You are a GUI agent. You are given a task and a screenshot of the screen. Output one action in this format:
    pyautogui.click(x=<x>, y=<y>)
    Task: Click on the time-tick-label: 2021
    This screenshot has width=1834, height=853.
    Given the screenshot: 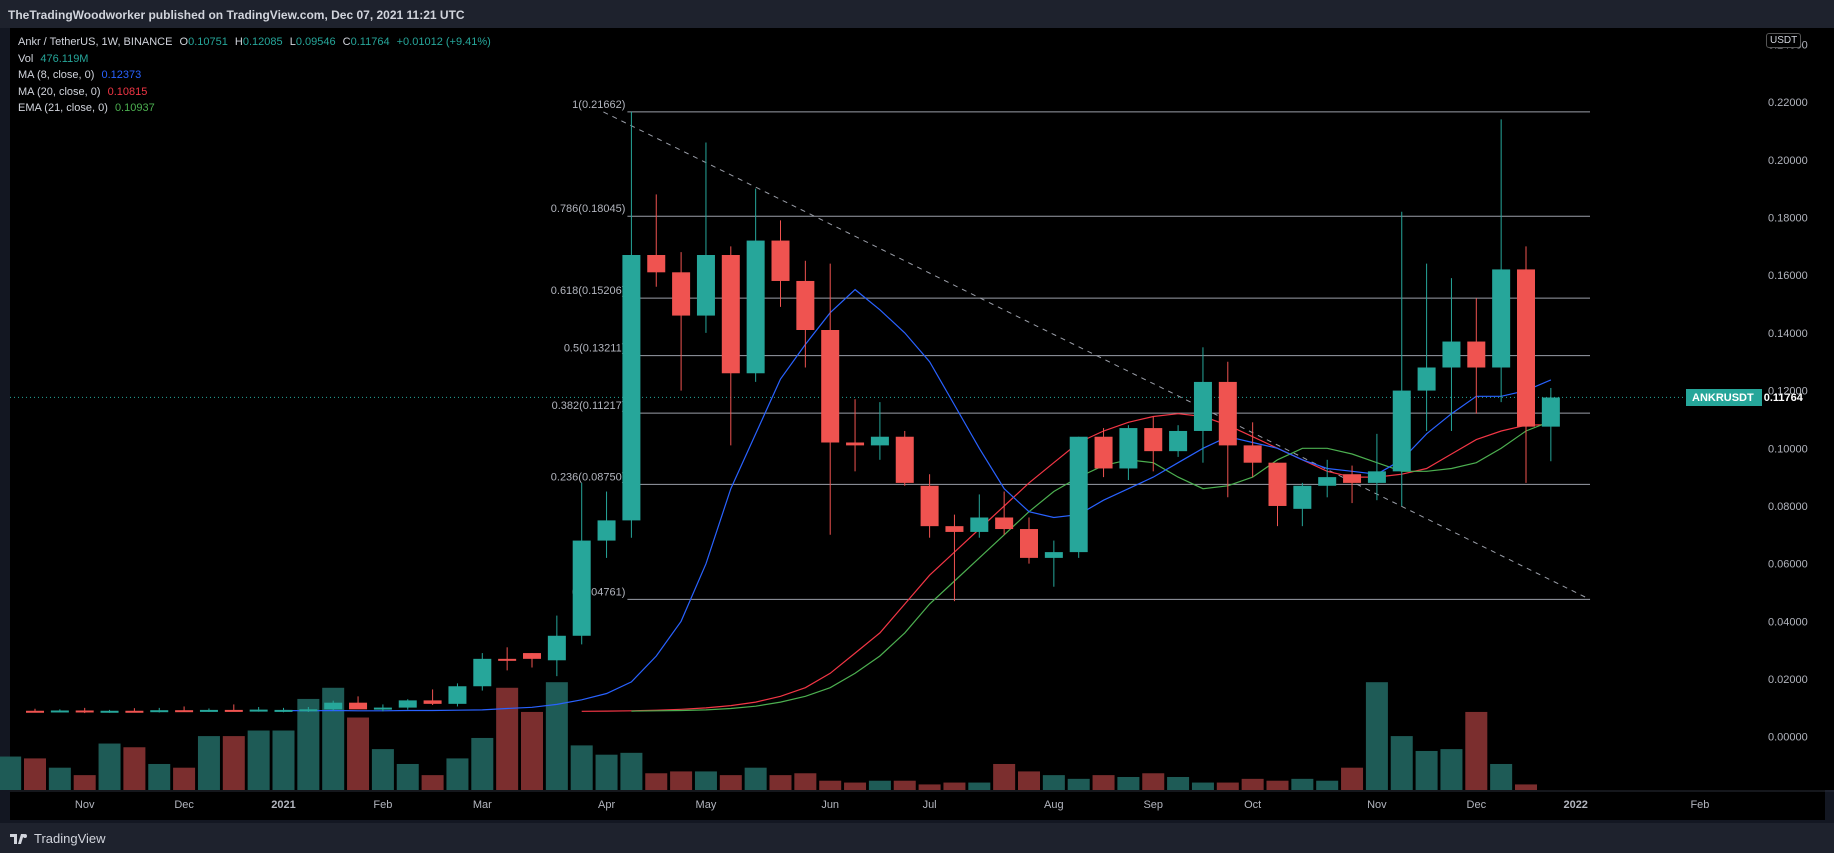 What is the action you would take?
    pyautogui.click(x=283, y=805)
    